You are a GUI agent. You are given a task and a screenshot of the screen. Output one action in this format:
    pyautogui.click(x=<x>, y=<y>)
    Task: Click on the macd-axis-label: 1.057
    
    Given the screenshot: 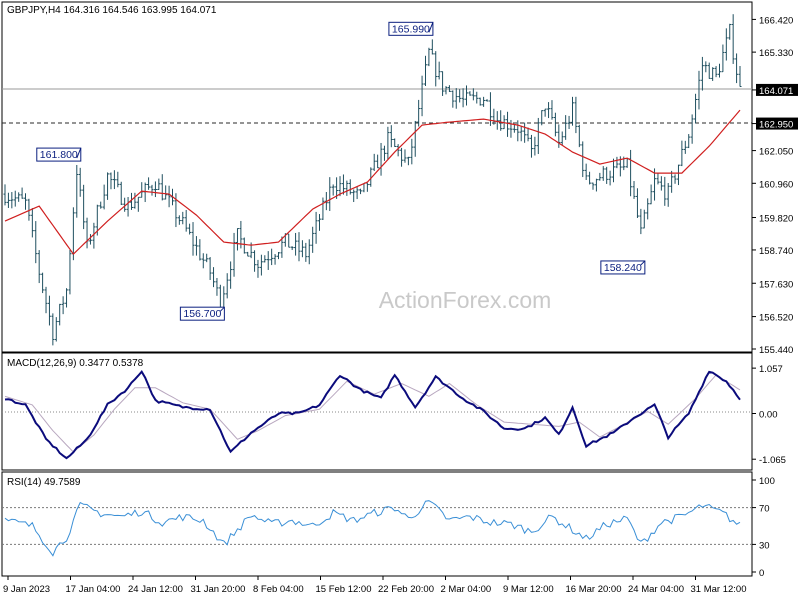 What is the action you would take?
    pyautogui.click(x=771, y=369)
    